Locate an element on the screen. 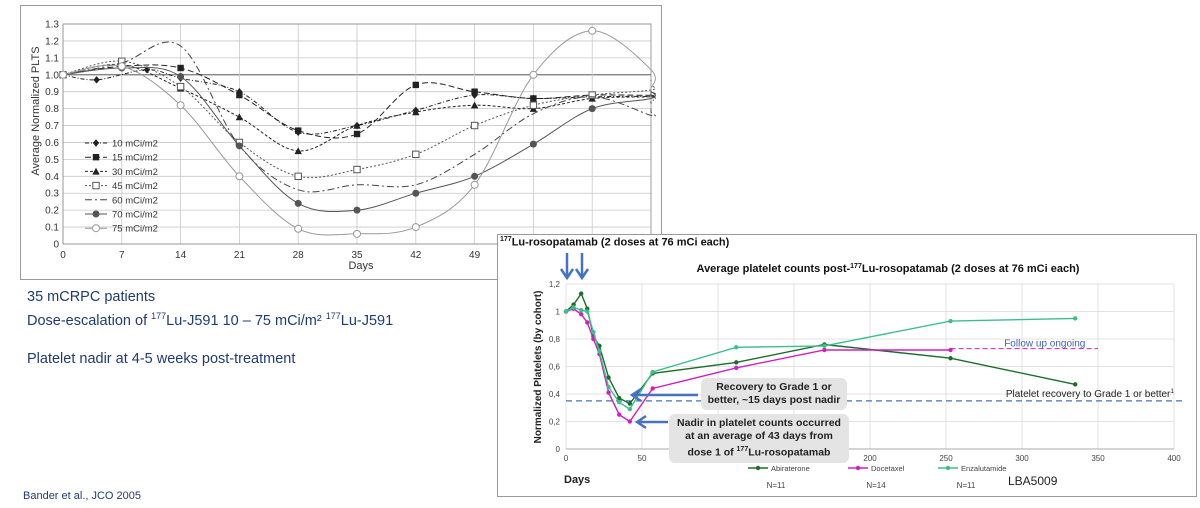 This screenshot has width=1200, height=508. dose-line-prefix: Dose-escalation of is located at coordinates (89, 320).